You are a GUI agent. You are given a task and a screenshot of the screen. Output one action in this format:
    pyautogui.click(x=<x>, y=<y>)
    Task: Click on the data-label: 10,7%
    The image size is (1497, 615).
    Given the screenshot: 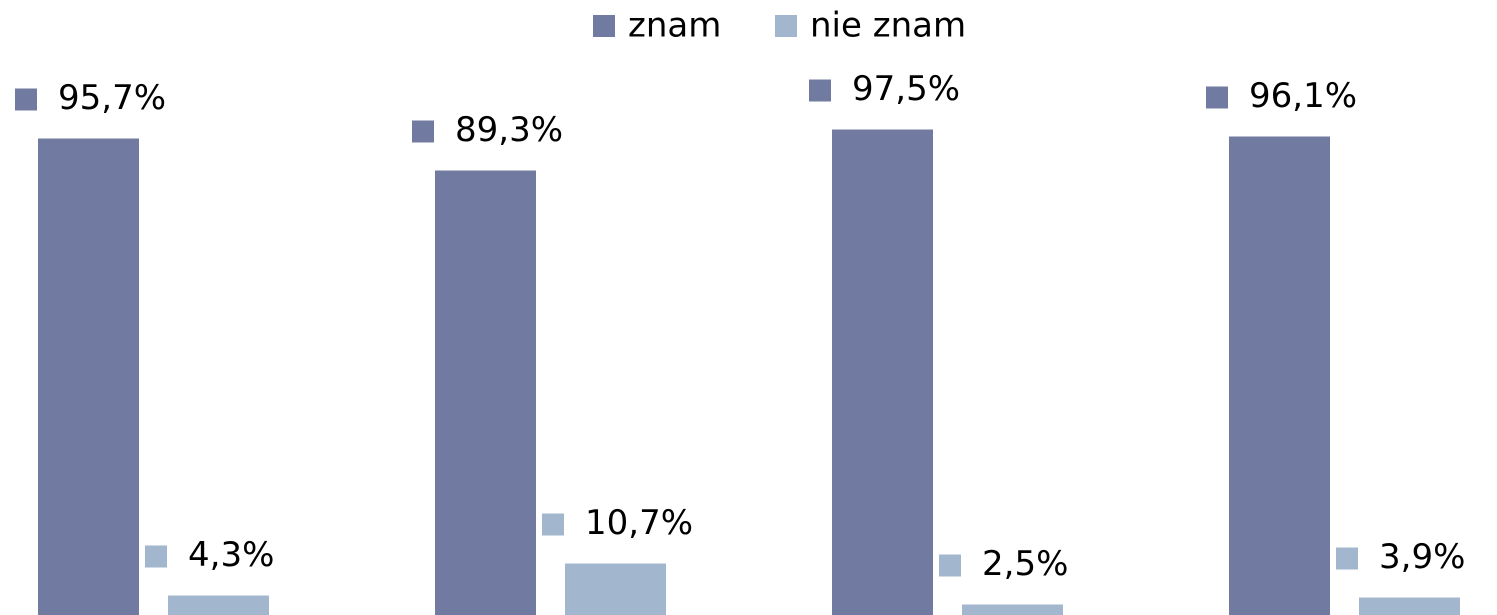 What is the action you would take?
    pyautogui.click(x=639, y=523)
    